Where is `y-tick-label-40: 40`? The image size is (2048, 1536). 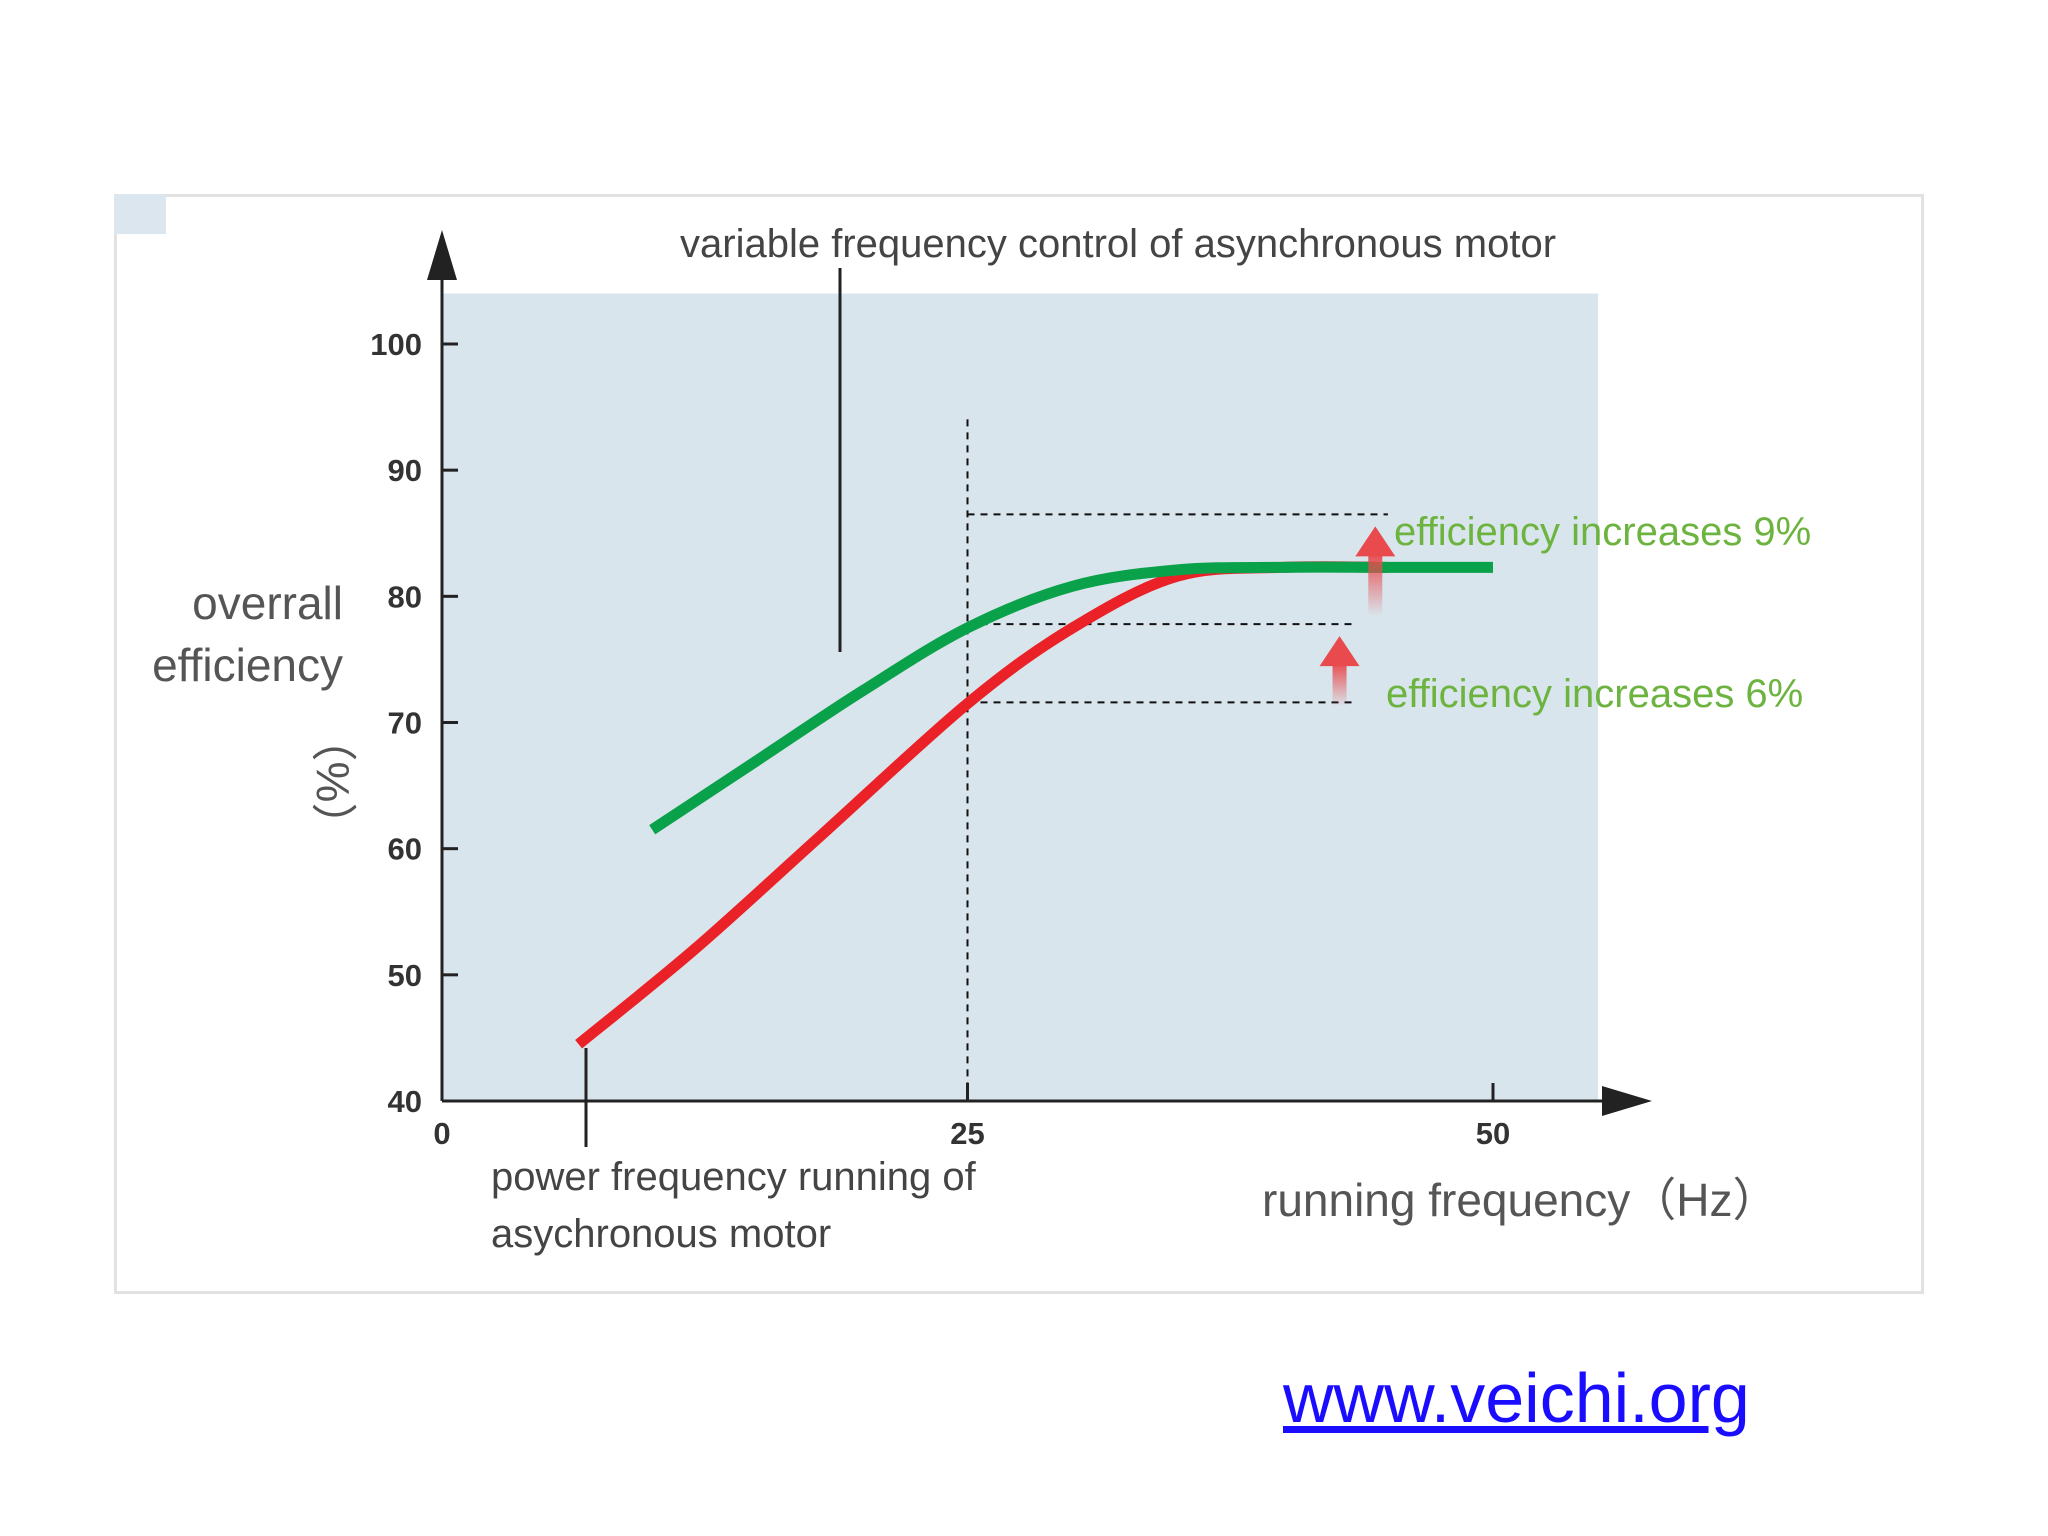
y-tick-label-40: 40 is located at coordinates (405, 1101).